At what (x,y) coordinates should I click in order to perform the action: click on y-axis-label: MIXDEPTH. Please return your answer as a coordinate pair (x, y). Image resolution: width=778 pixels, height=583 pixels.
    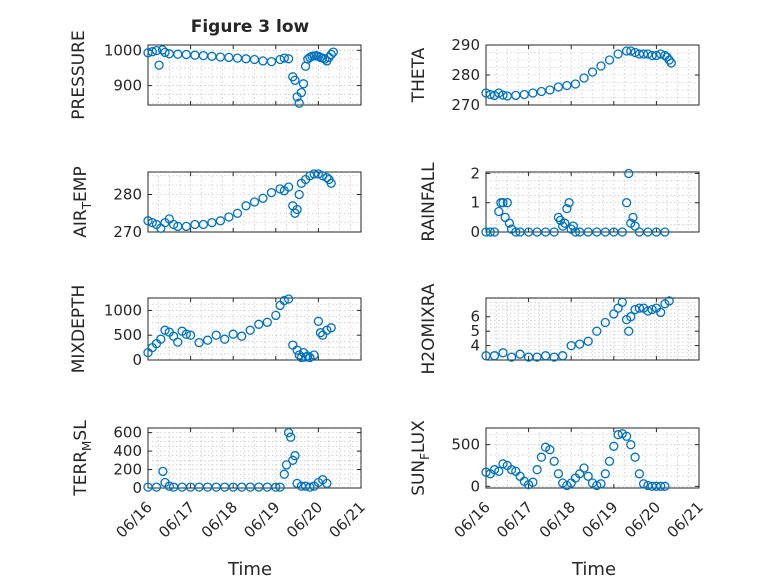
    Looking at the image, I should click on (79, 329).